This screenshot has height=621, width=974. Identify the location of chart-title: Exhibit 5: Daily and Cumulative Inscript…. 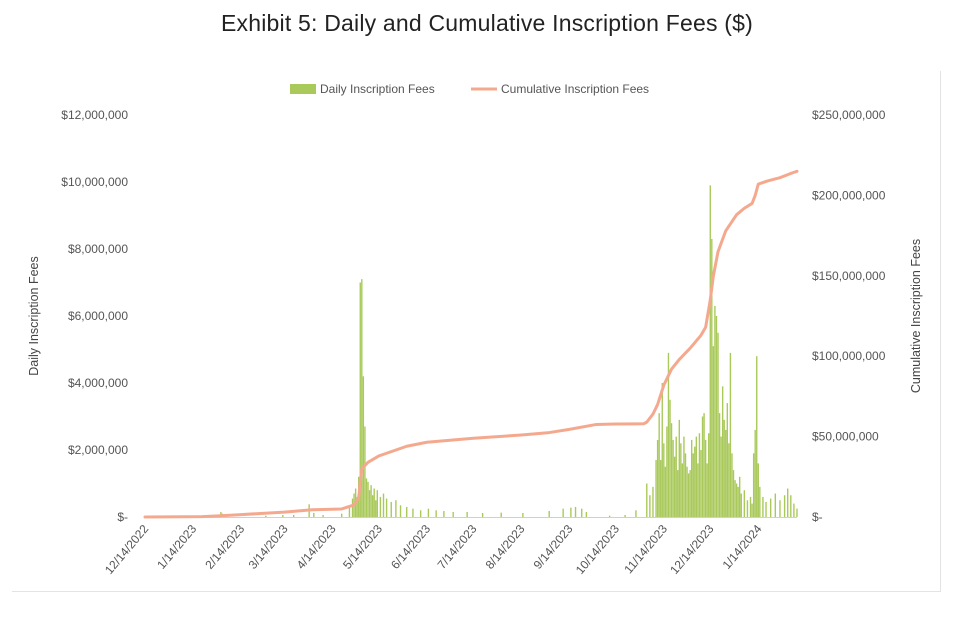
(487, 23).